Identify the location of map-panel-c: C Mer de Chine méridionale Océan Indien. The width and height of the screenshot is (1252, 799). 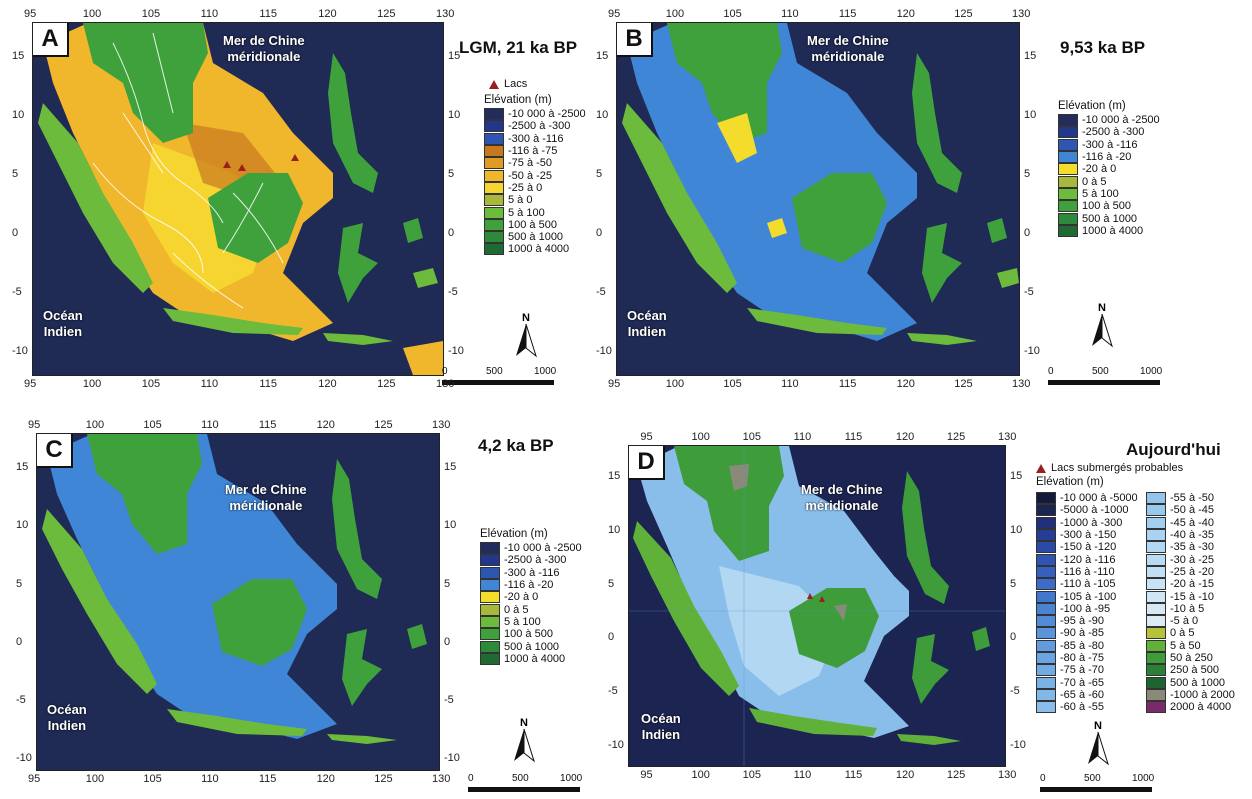
(238, 602).